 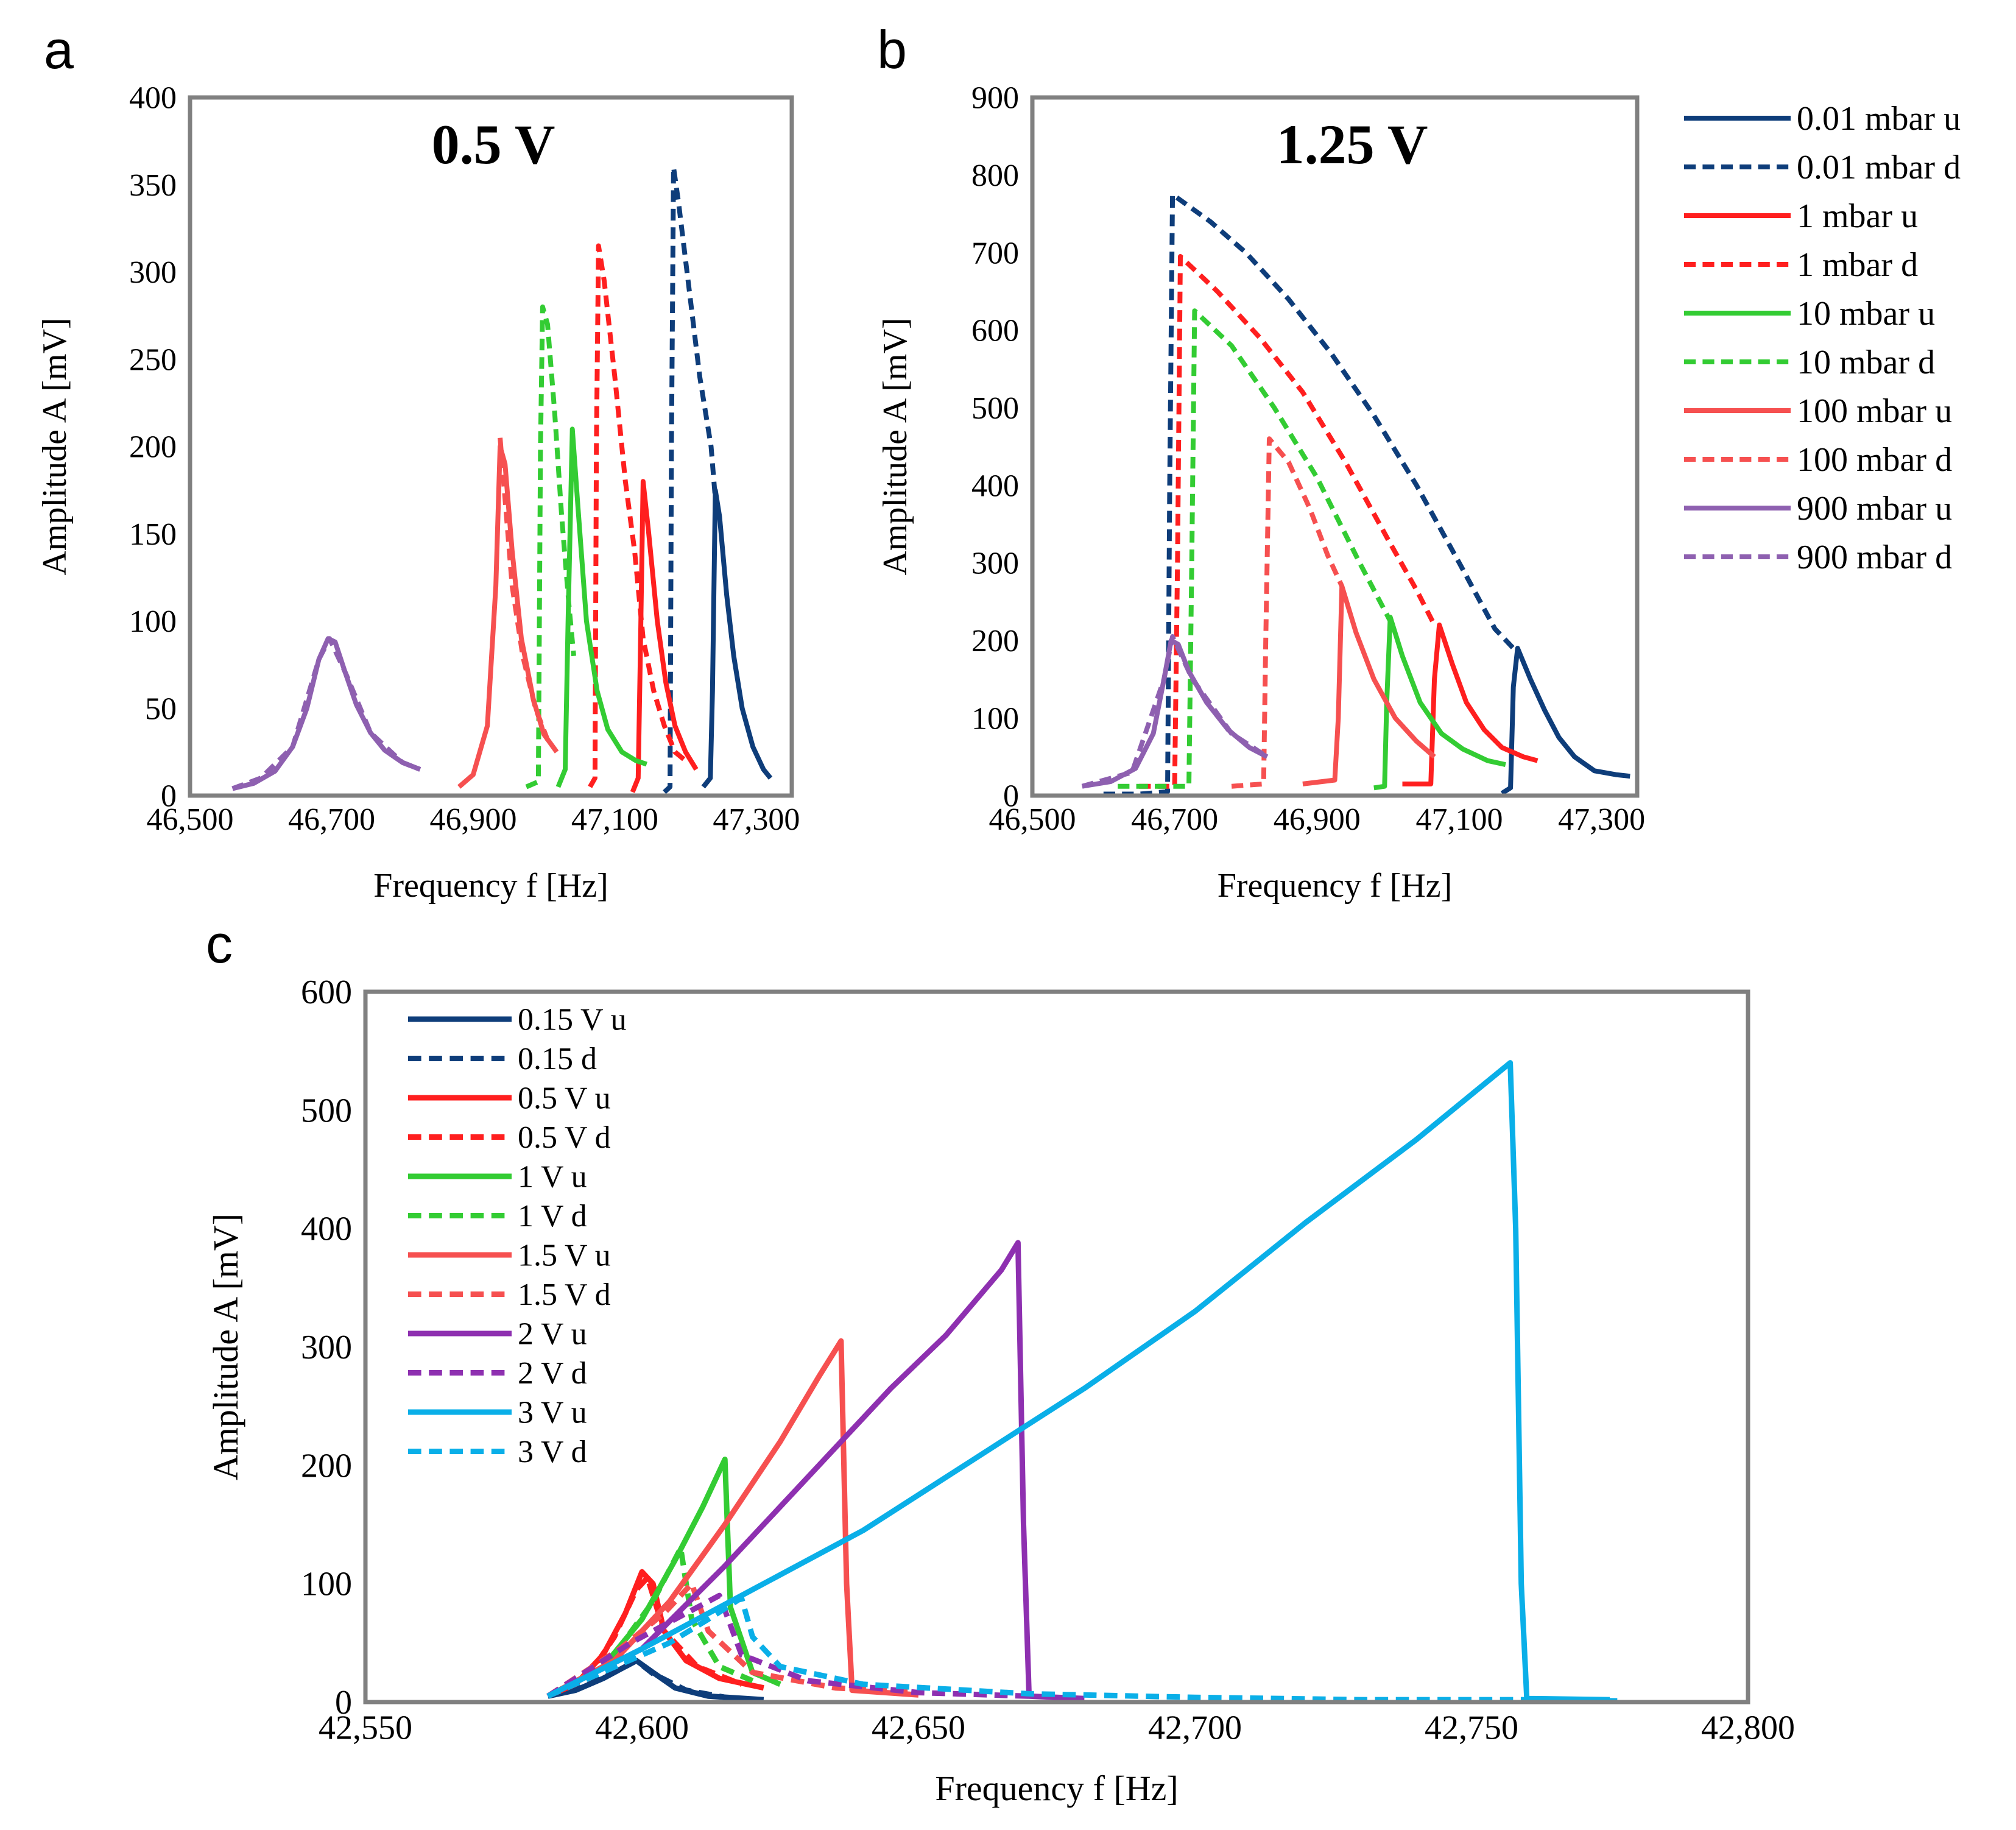 What do you see at coordinates (1874, 509) in the screenshot?
I see `legend-label: 900 mbar u` at bounding box center [1874, 509].